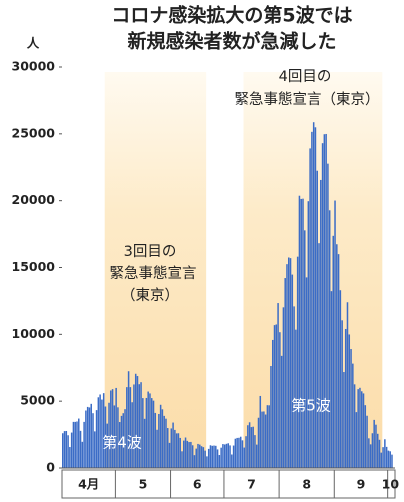  Describe the element at coordinates (34, 266) in the screenshot. I see `y-tick-label: 15000` at that location.